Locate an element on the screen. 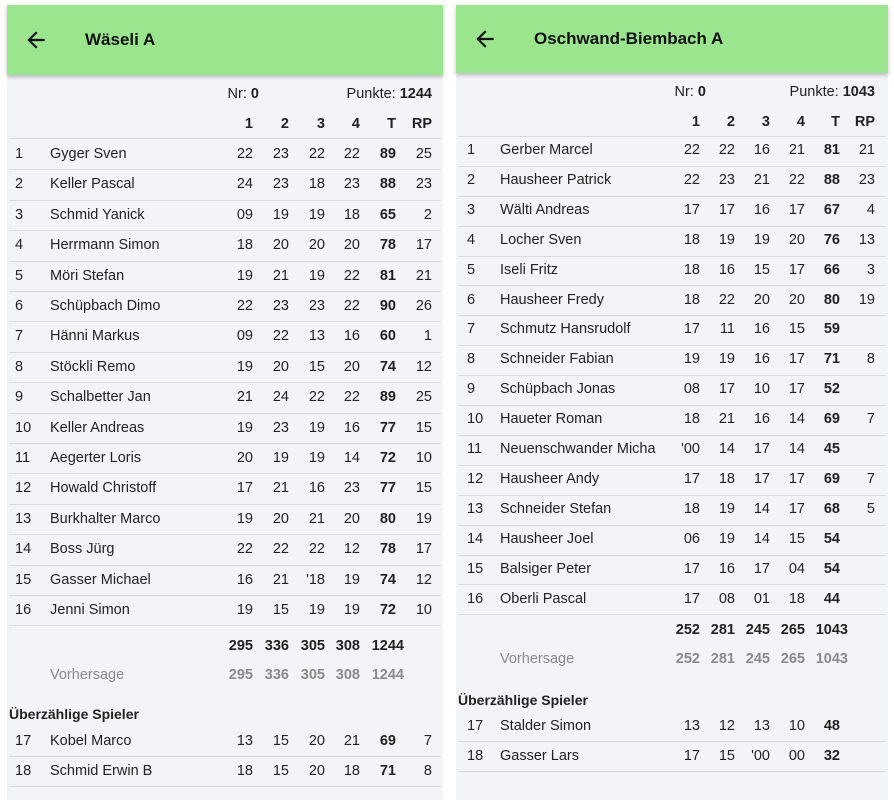  player-name: Herrmann Simon is located at coordinates (105, 245).